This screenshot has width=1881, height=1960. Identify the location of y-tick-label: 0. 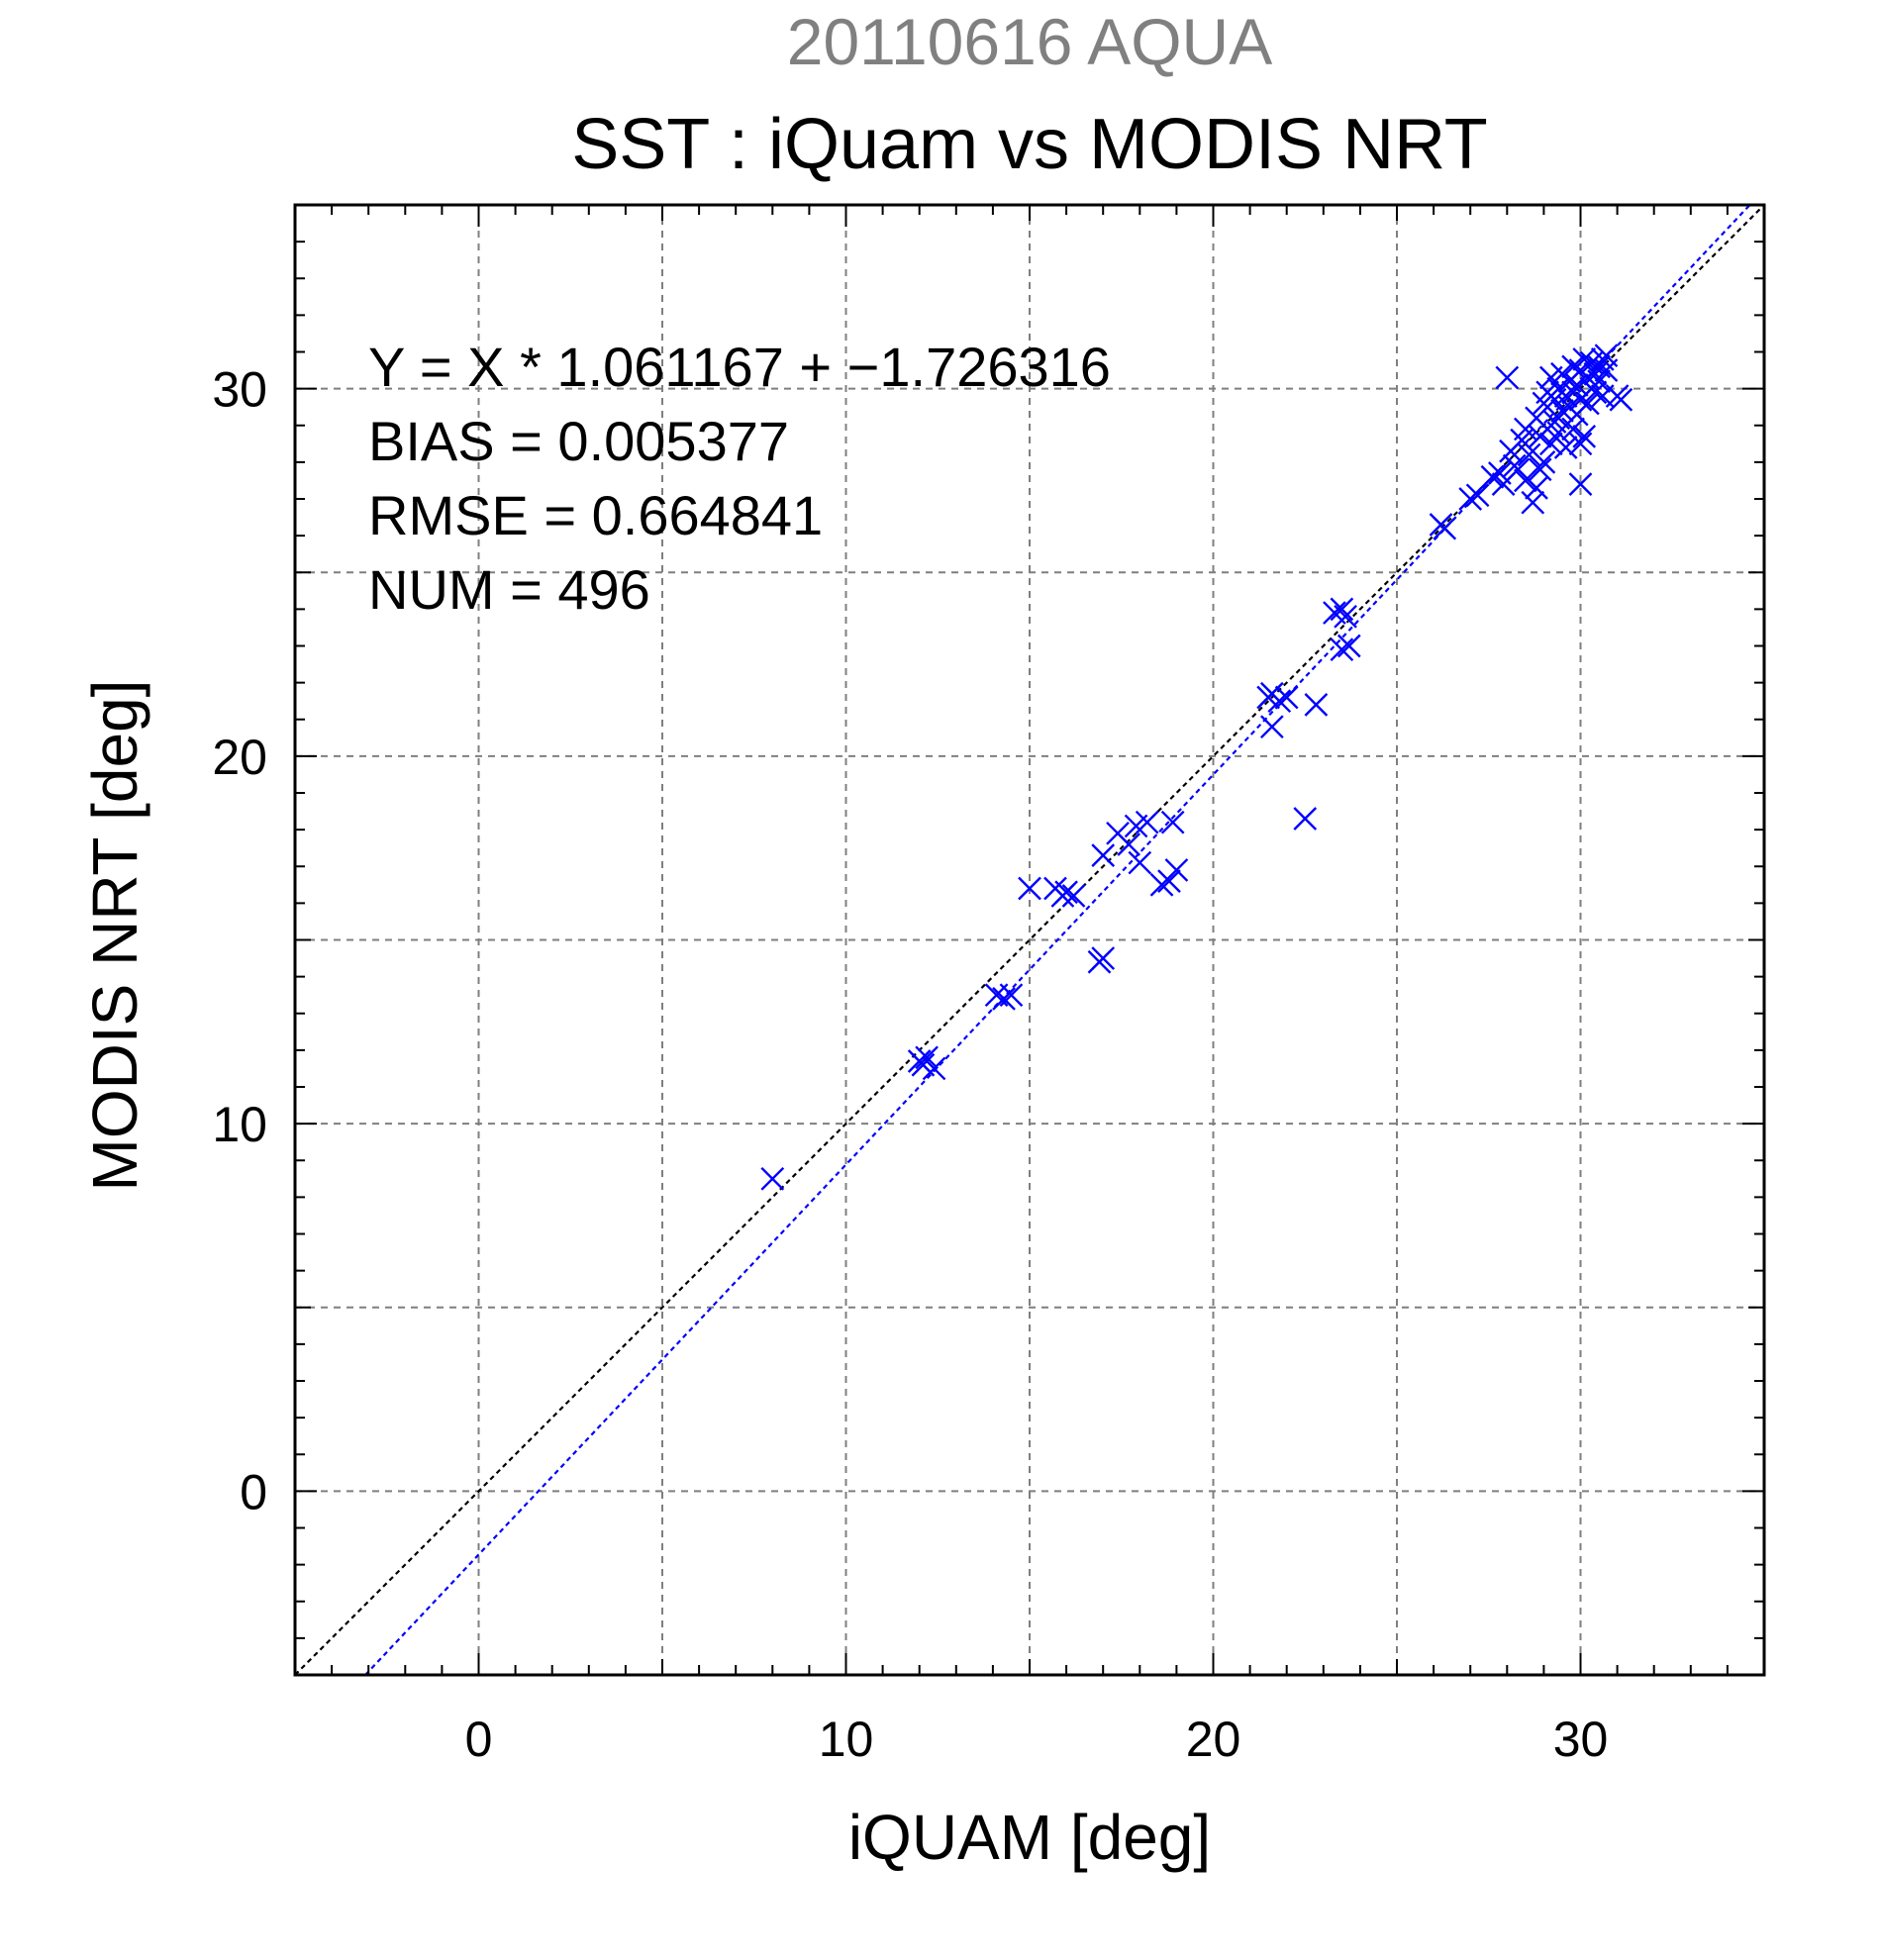
(253, 1491).